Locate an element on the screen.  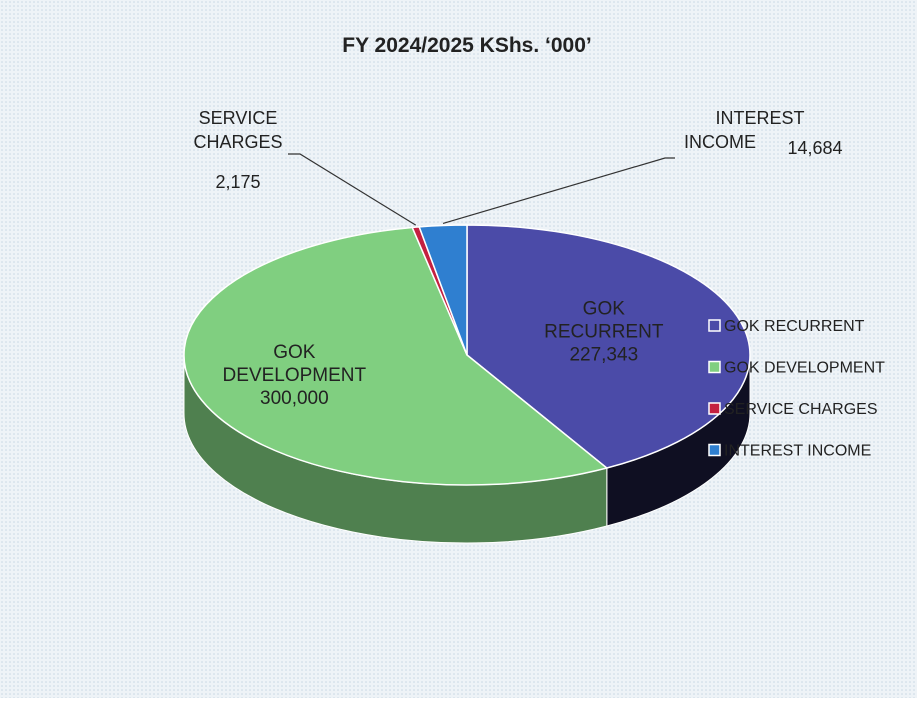
legend-label: GOK DEVELOPMENT is located at coordinates (804, 368).